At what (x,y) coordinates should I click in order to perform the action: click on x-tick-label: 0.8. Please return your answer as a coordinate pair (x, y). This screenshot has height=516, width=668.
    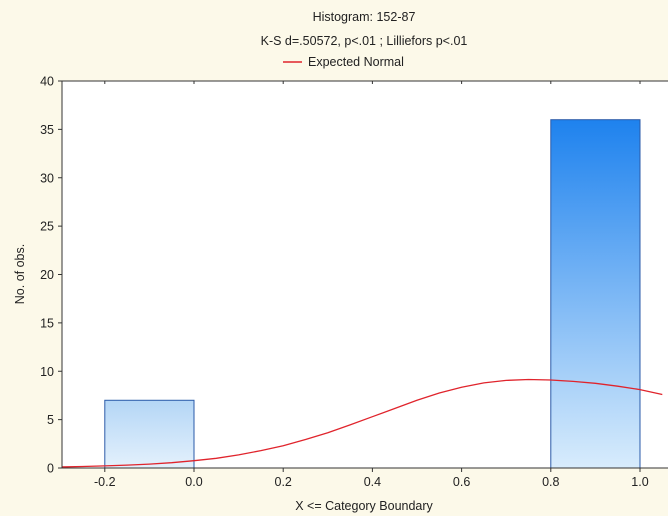
    Looking at the image, I should click on (550, 482).